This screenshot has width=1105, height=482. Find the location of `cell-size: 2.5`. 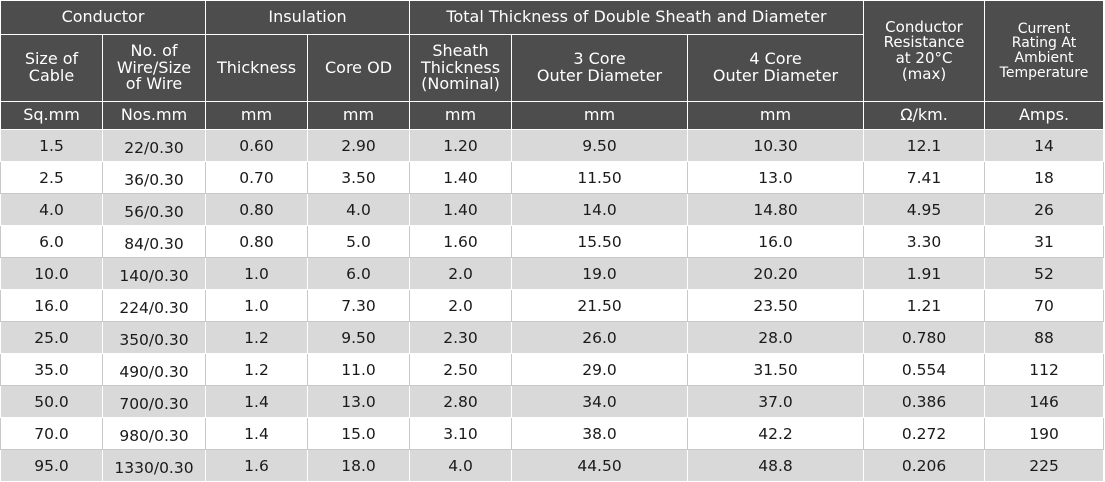

cell-size: 2.5 is located at coordinates (51, 177).